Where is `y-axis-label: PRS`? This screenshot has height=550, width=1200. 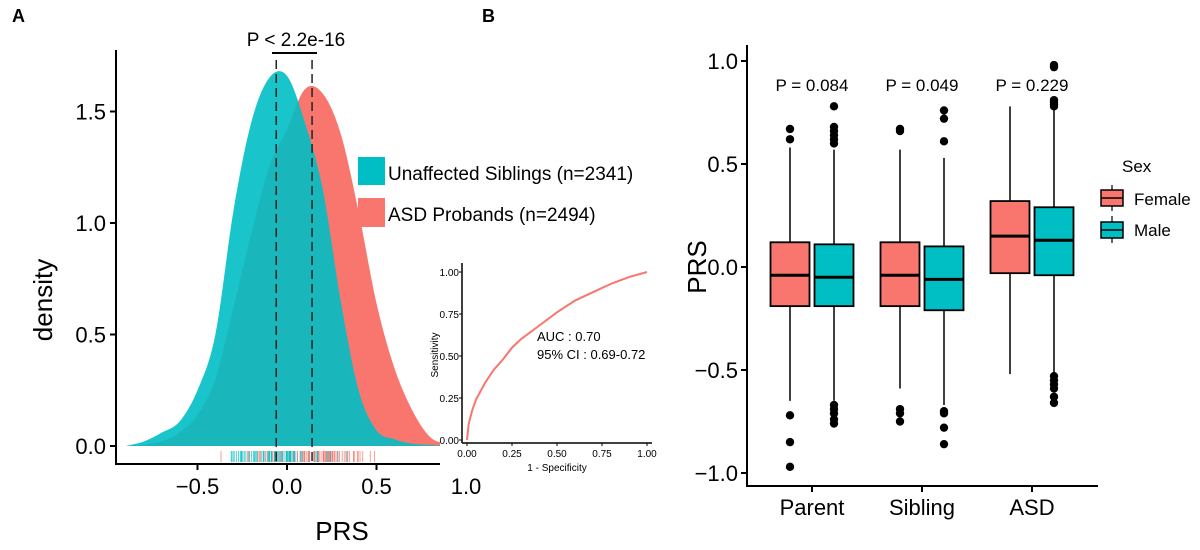 y-axis-label: PRS is located at coordinates (697, 266).